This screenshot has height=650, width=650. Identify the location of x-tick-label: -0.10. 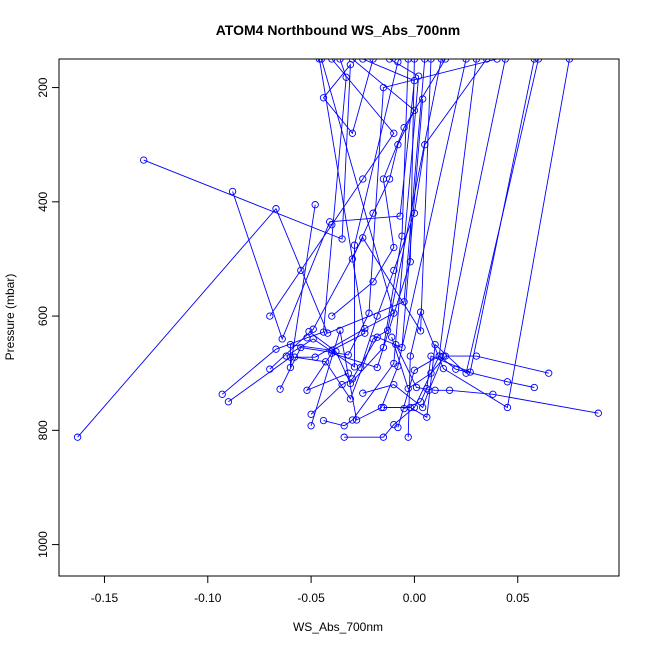
(208, 598).